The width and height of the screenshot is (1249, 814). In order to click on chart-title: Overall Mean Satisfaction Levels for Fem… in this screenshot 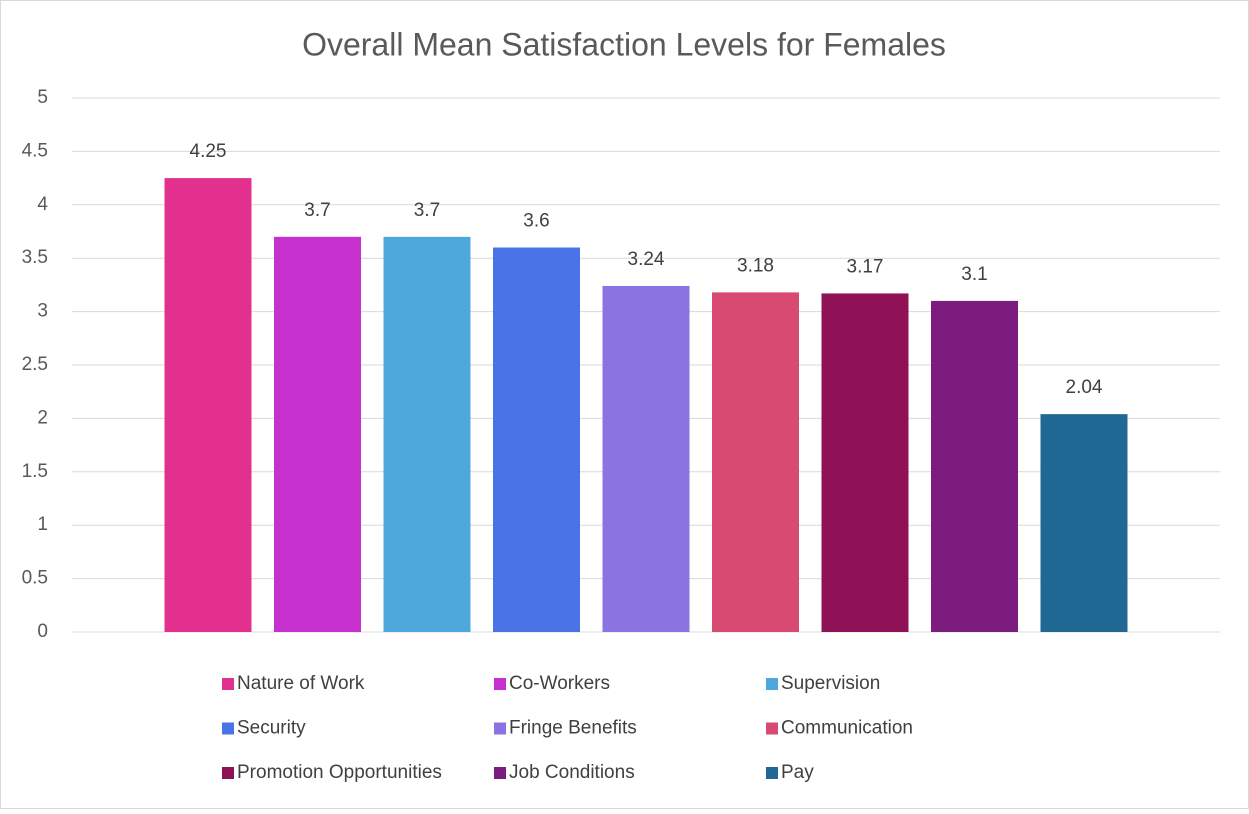, I will do `click(624, 44)`.